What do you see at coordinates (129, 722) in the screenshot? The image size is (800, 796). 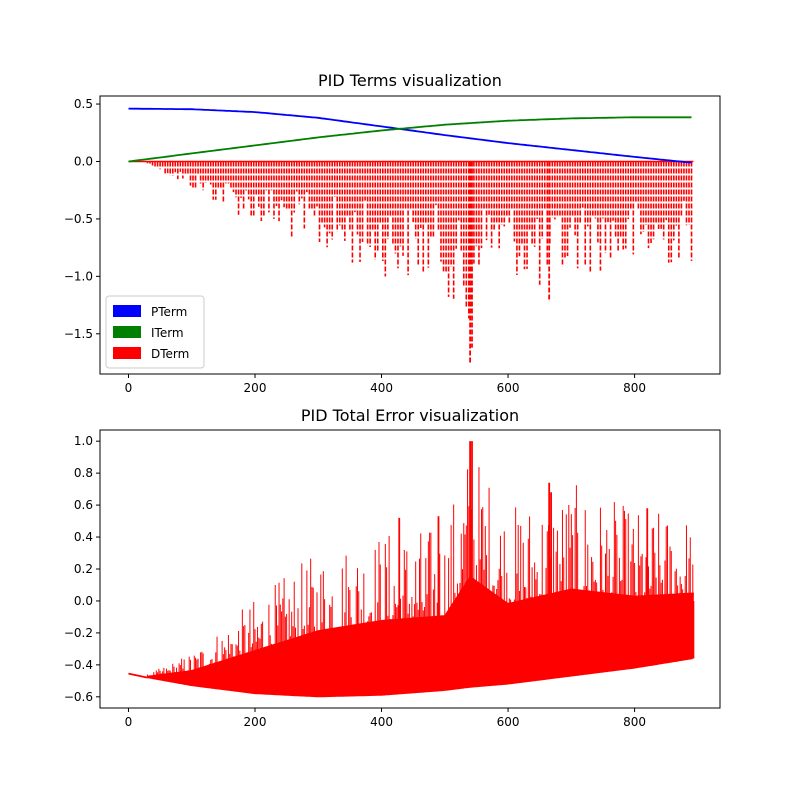 I see `bottom-x-tick-label: 0` at bounding box center [129, 722].